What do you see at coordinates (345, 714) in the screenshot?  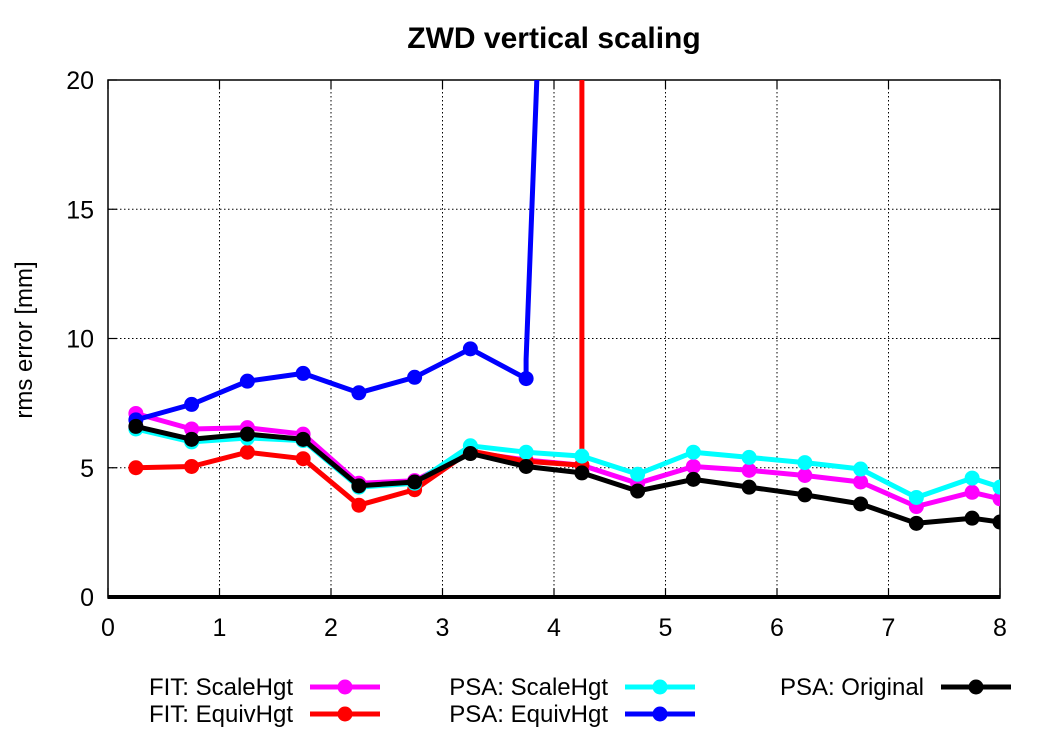 I see `legend-marker-fit-equivhgt` at bounding box center [345, 714].